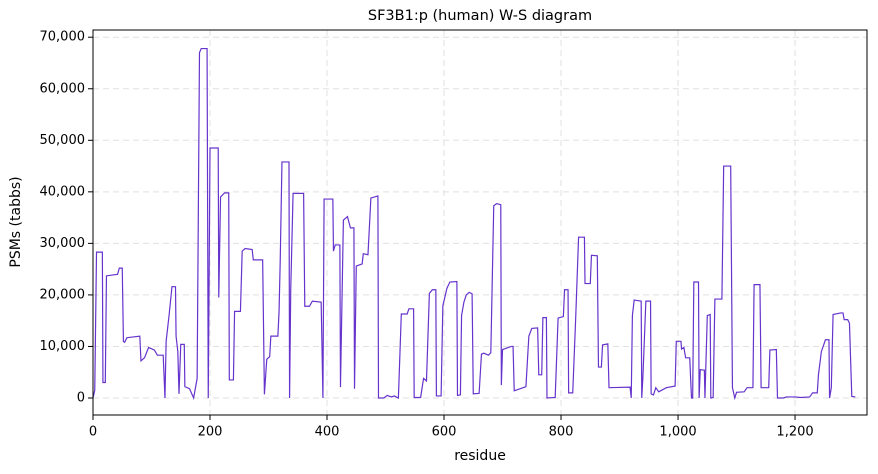  I want to click on y-tick-label: 50,000, so click(63, 140).